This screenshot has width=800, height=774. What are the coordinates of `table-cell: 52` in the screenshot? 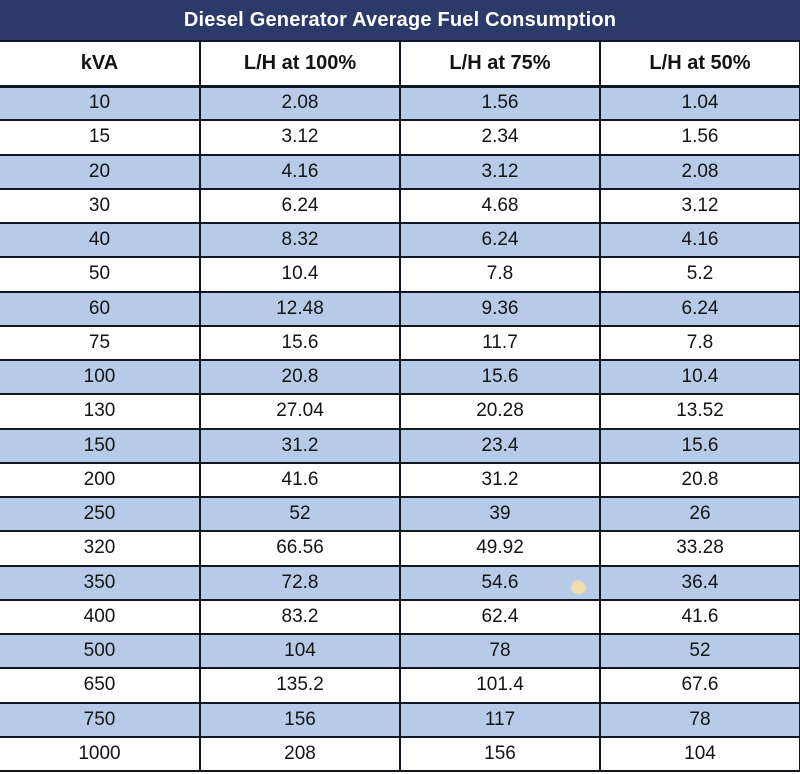 It's located at (699, 652).